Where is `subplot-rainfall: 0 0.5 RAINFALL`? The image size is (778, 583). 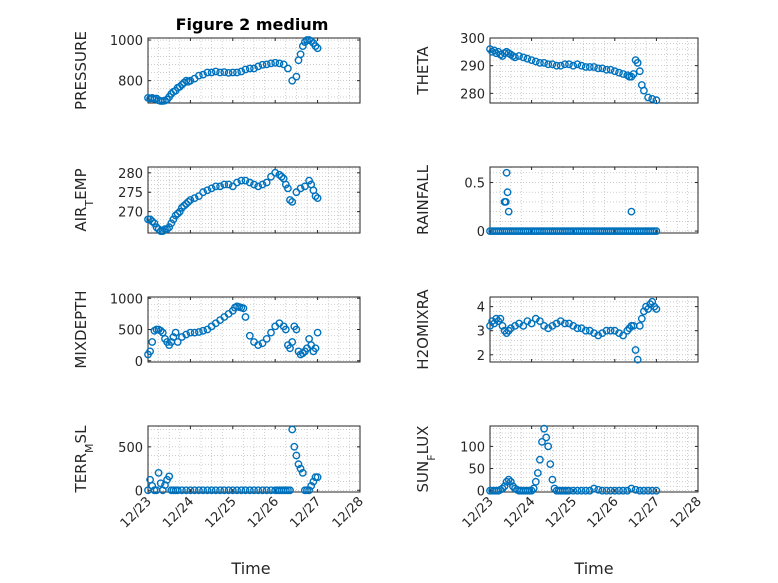 subplot-rainfall: 0 0.5 RAINFALL is located at coordinates (556, 202).